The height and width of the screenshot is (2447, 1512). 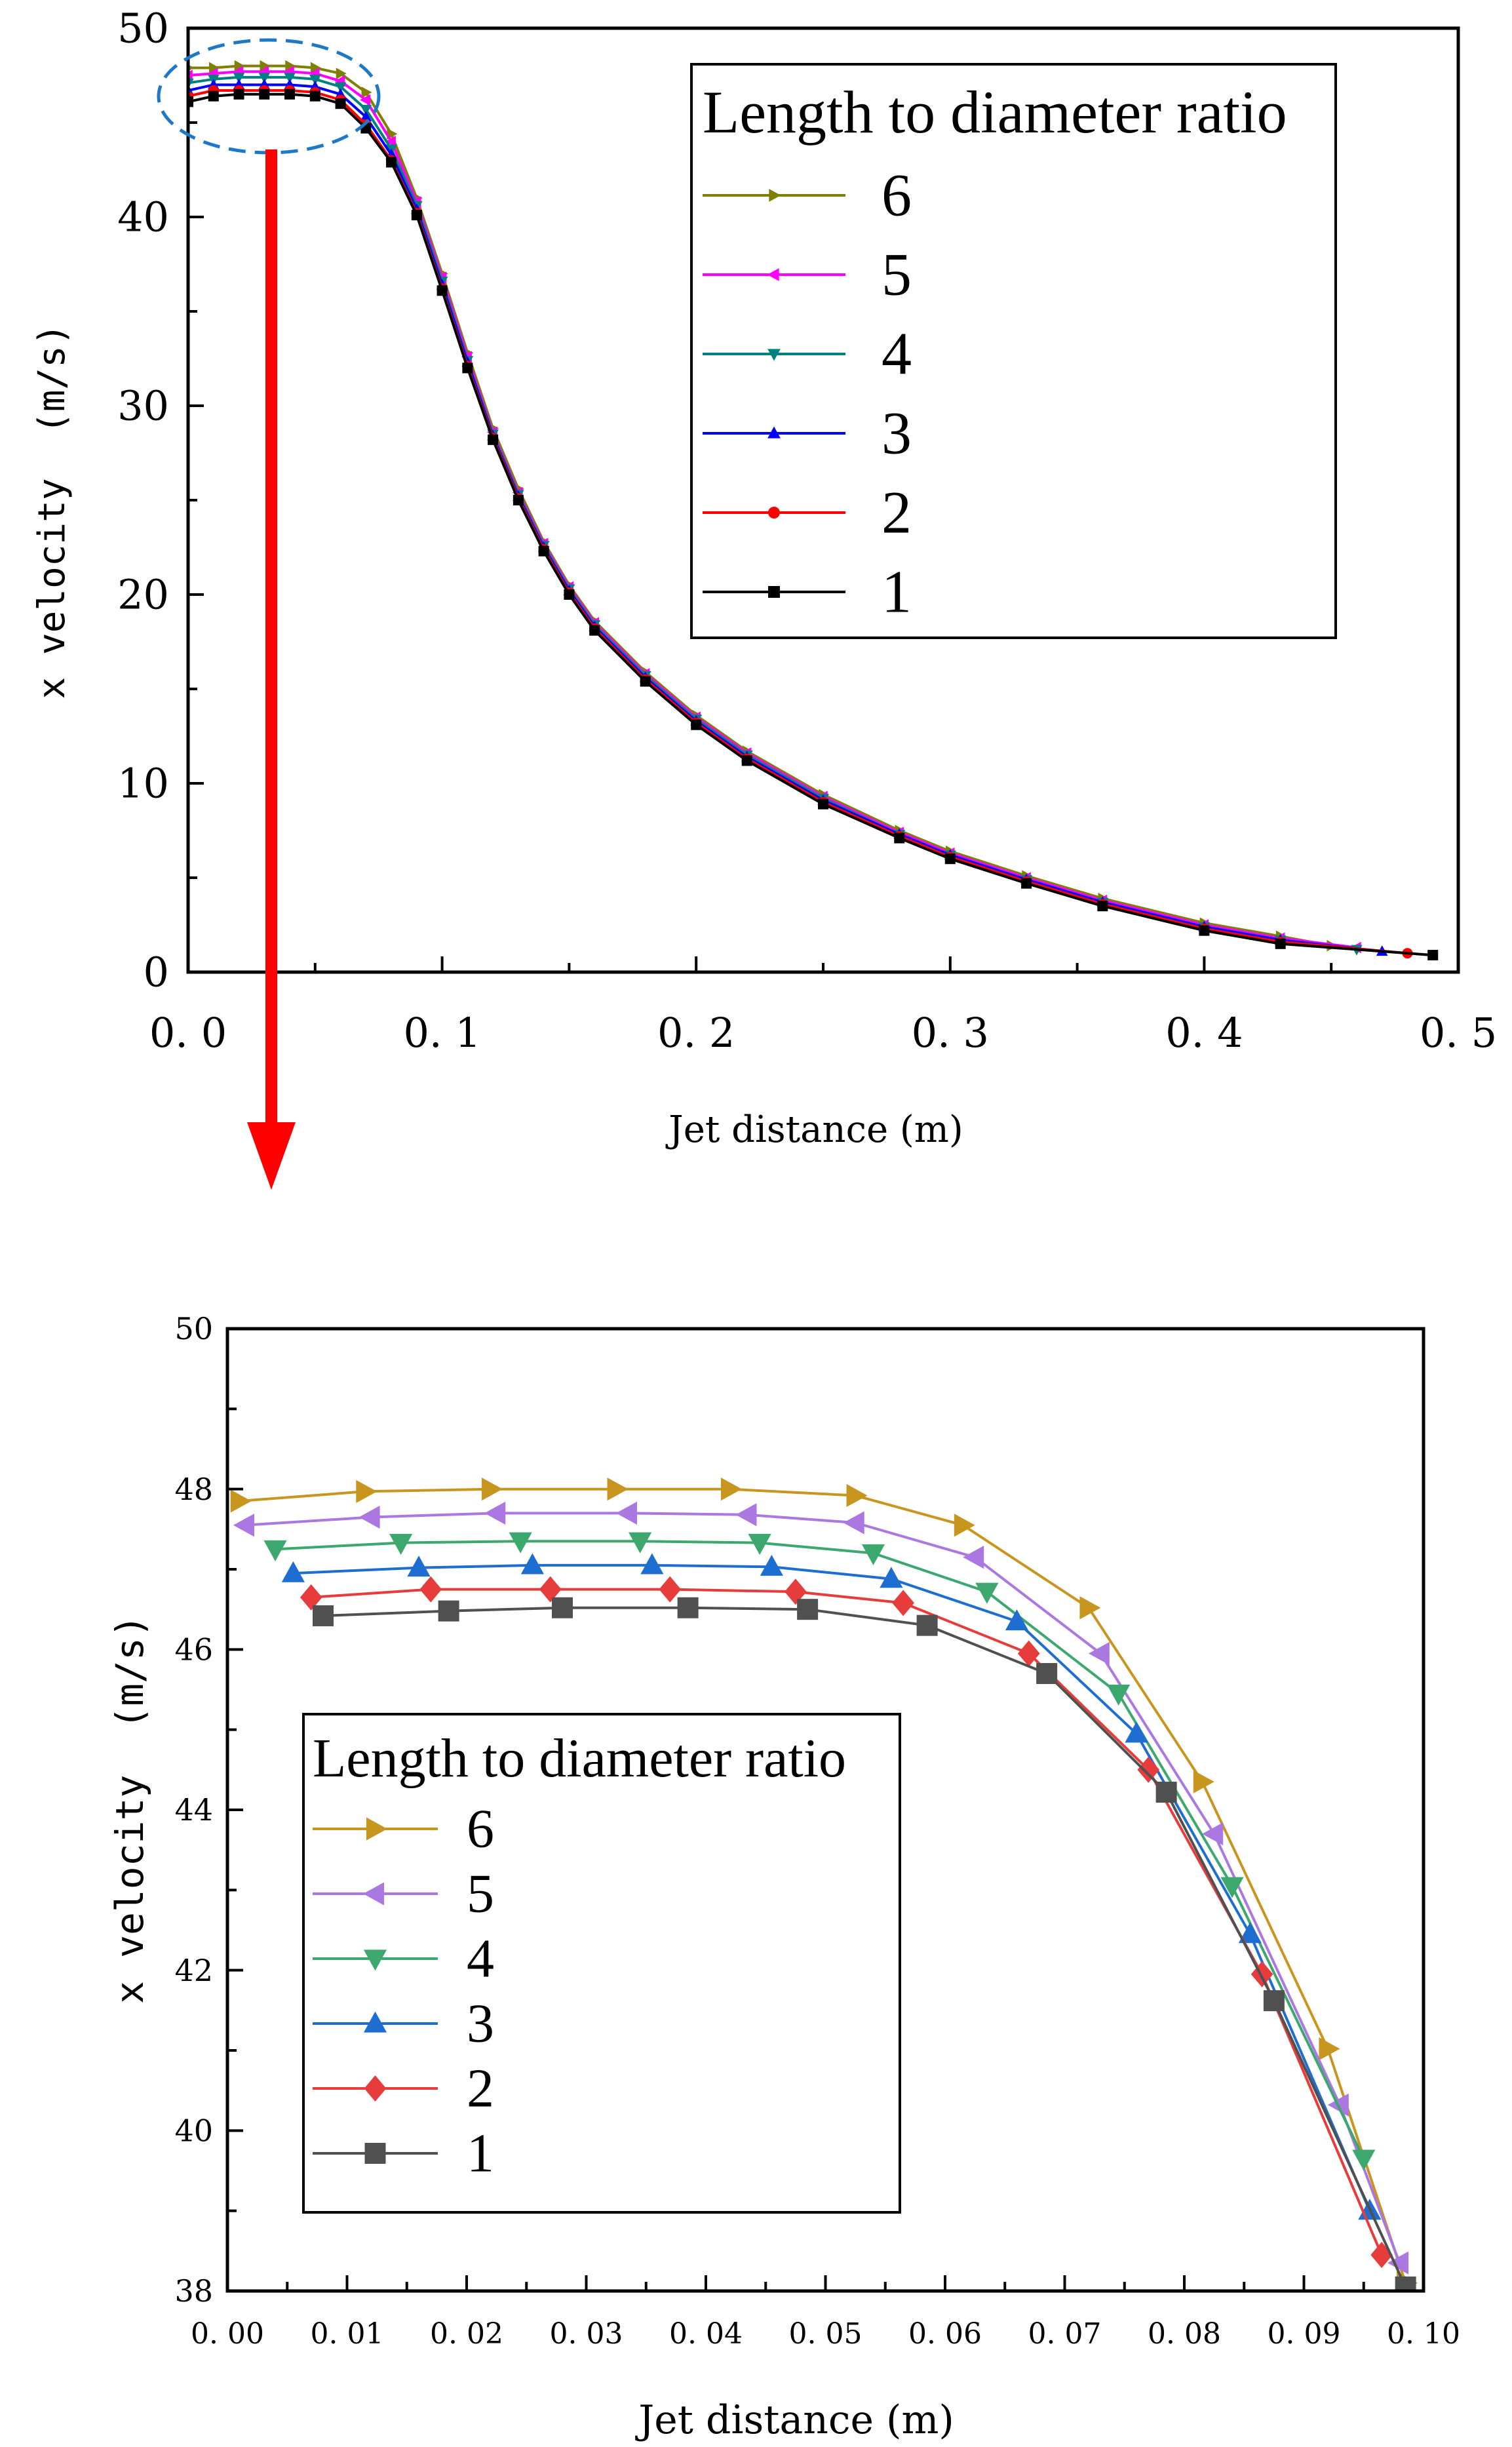 I want to click on full-x-tick-label: 0. 3, so click(x=950, y=1033).